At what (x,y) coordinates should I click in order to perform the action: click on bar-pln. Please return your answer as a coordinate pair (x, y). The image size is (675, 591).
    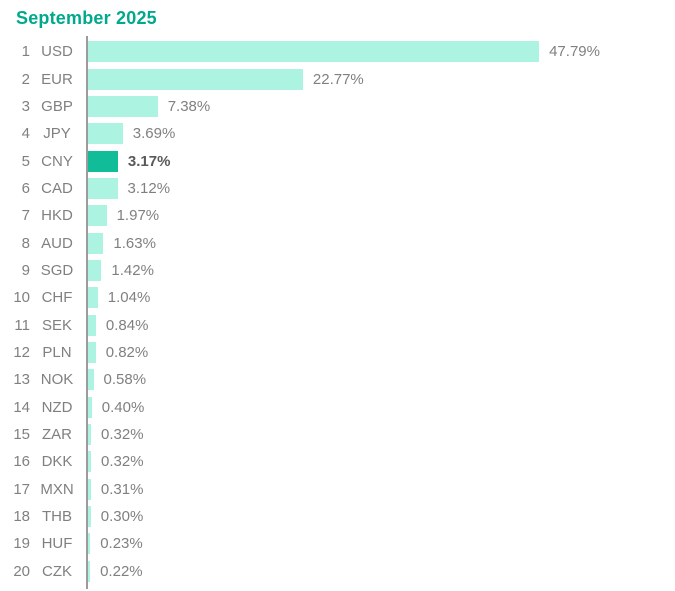
    Looking at the image, I should click on (92, 352).